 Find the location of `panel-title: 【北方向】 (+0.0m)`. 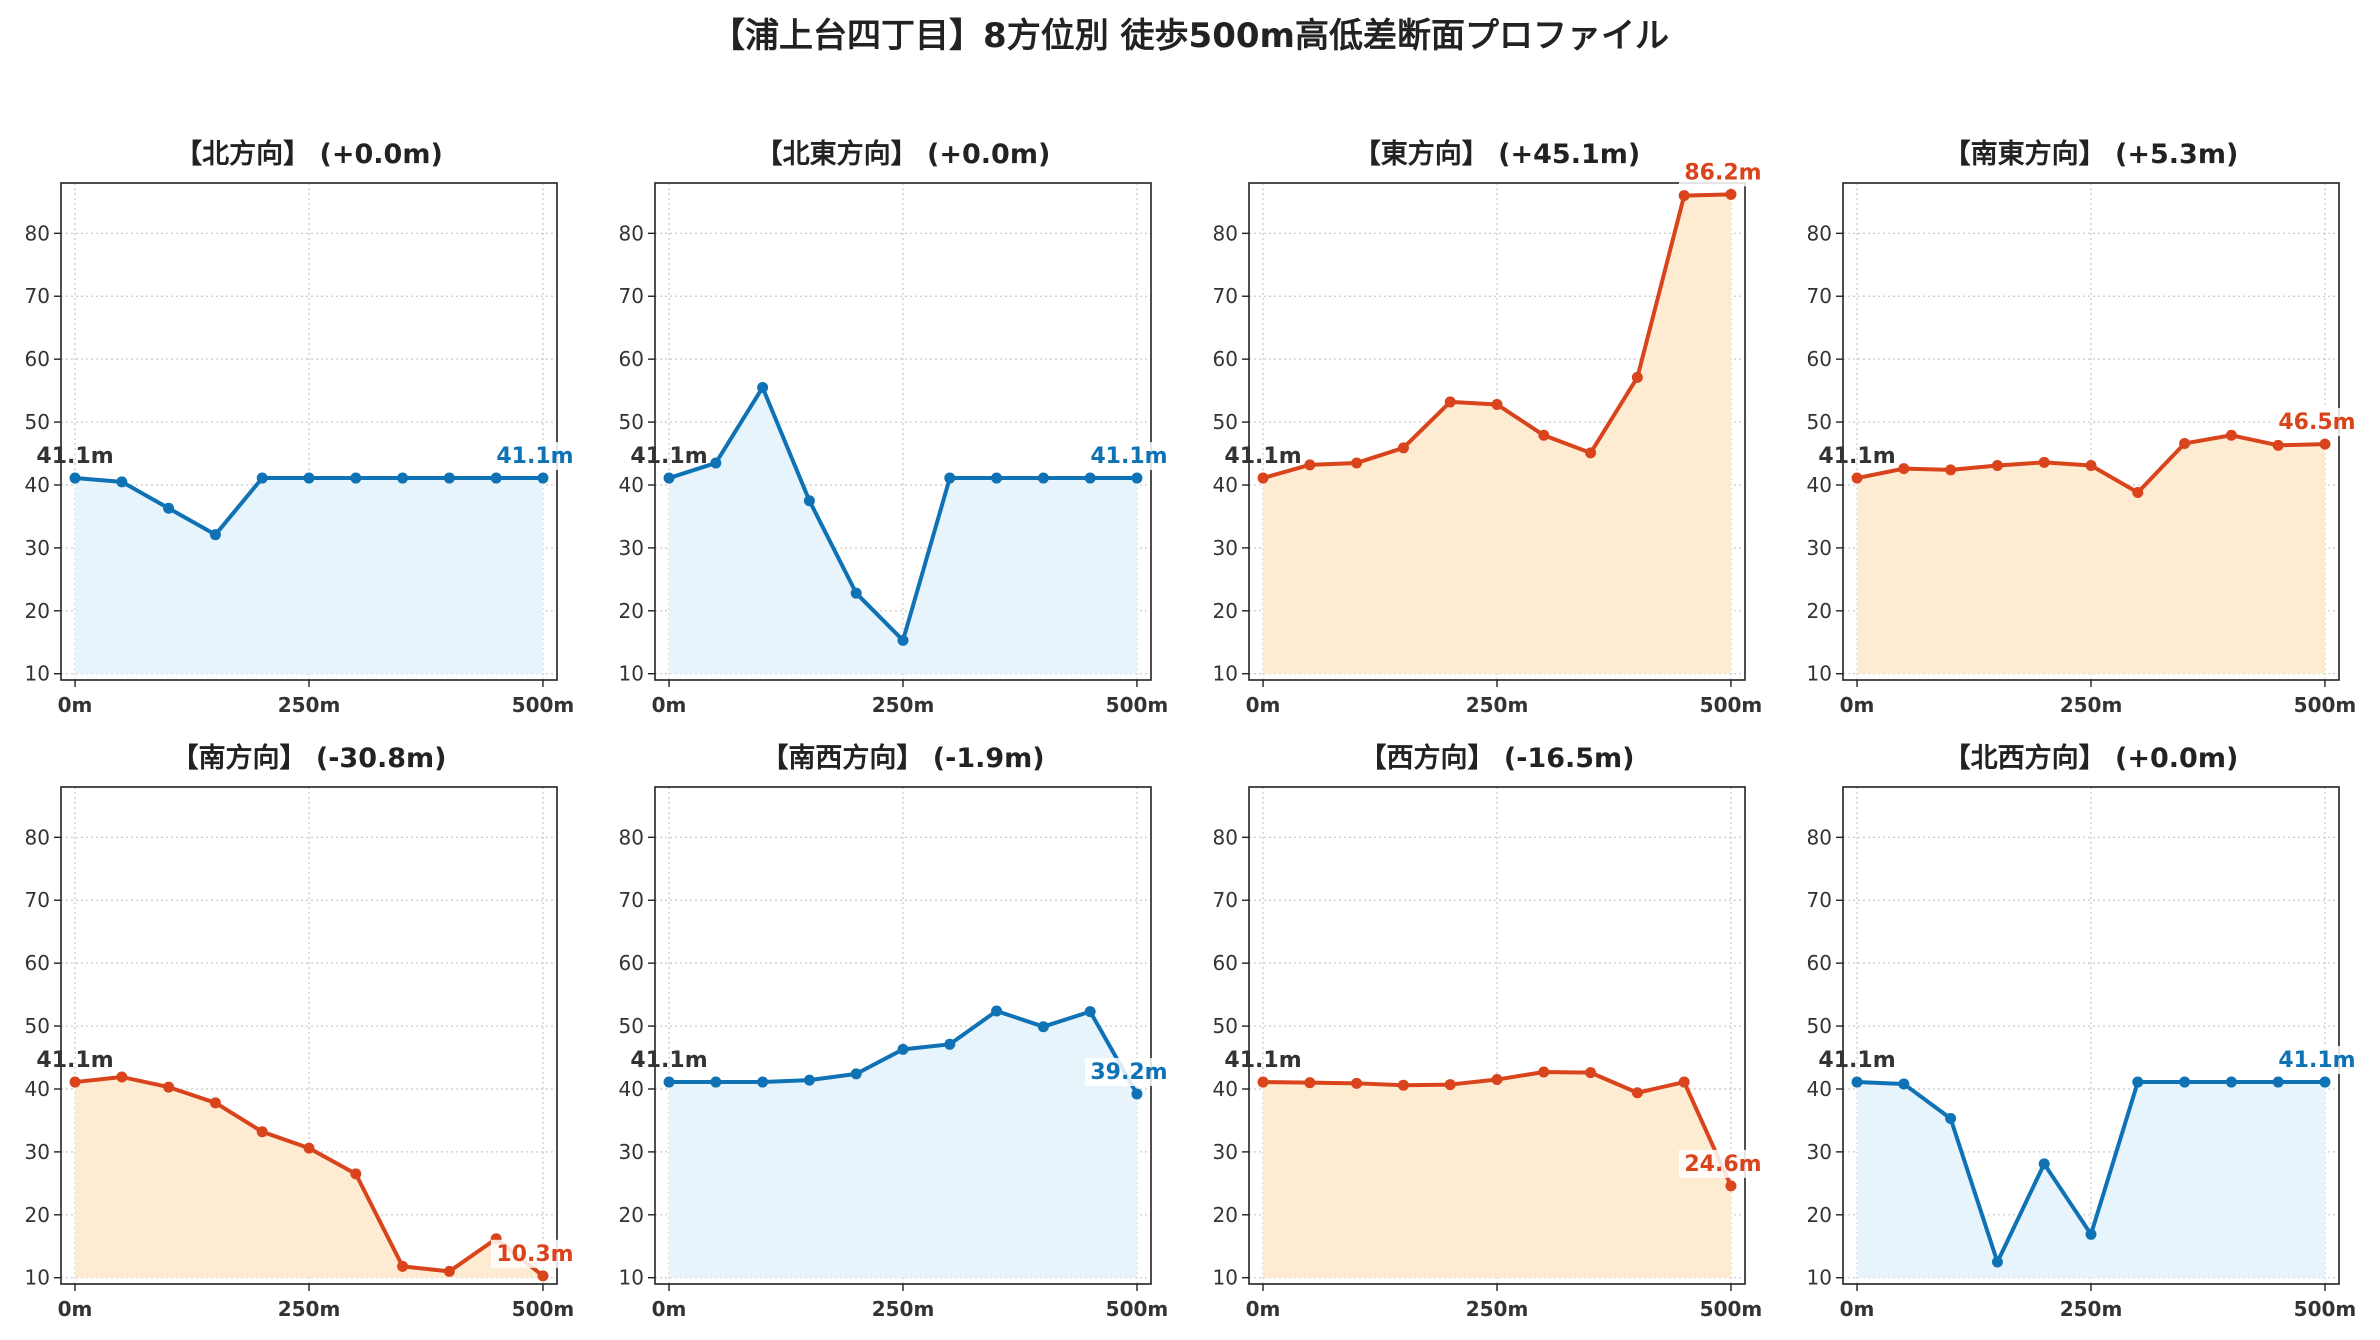

panel-title: 【北方向】 (+0.0m) is located at coordinates (309, 154).